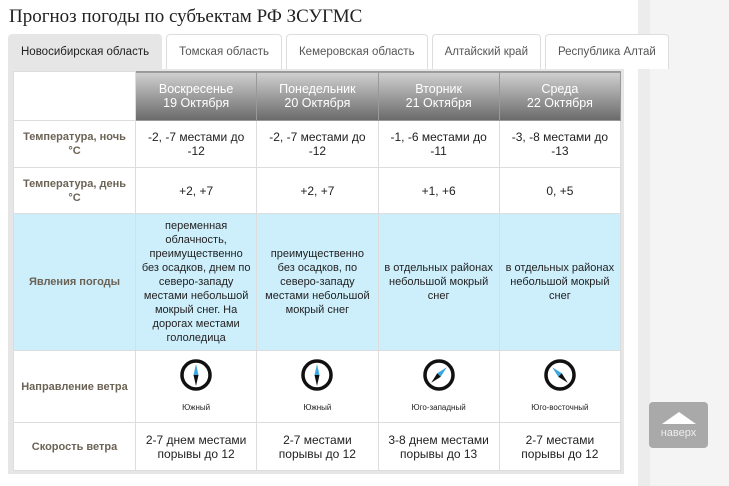  Describe the element at coordinates (607, 51) in the screenshot. I see `tab-altai-republic: Республика Алтай` at that location.